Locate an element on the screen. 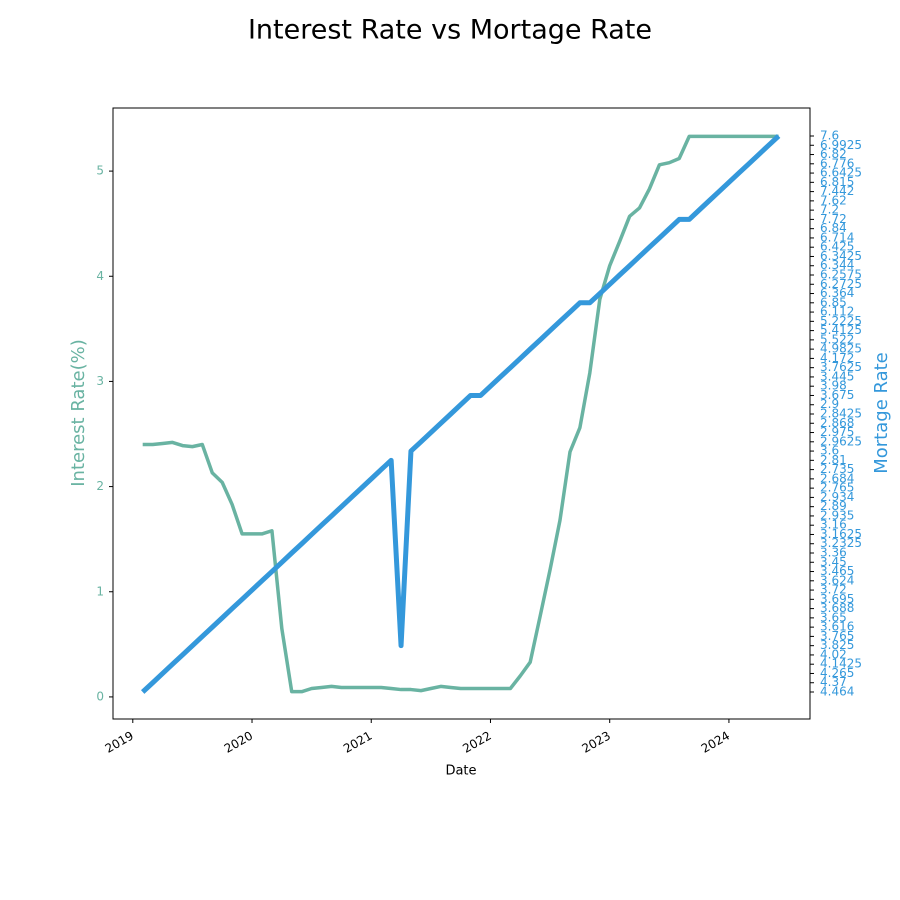  y-tick-label: 5 is located at coordinates (100, 171).